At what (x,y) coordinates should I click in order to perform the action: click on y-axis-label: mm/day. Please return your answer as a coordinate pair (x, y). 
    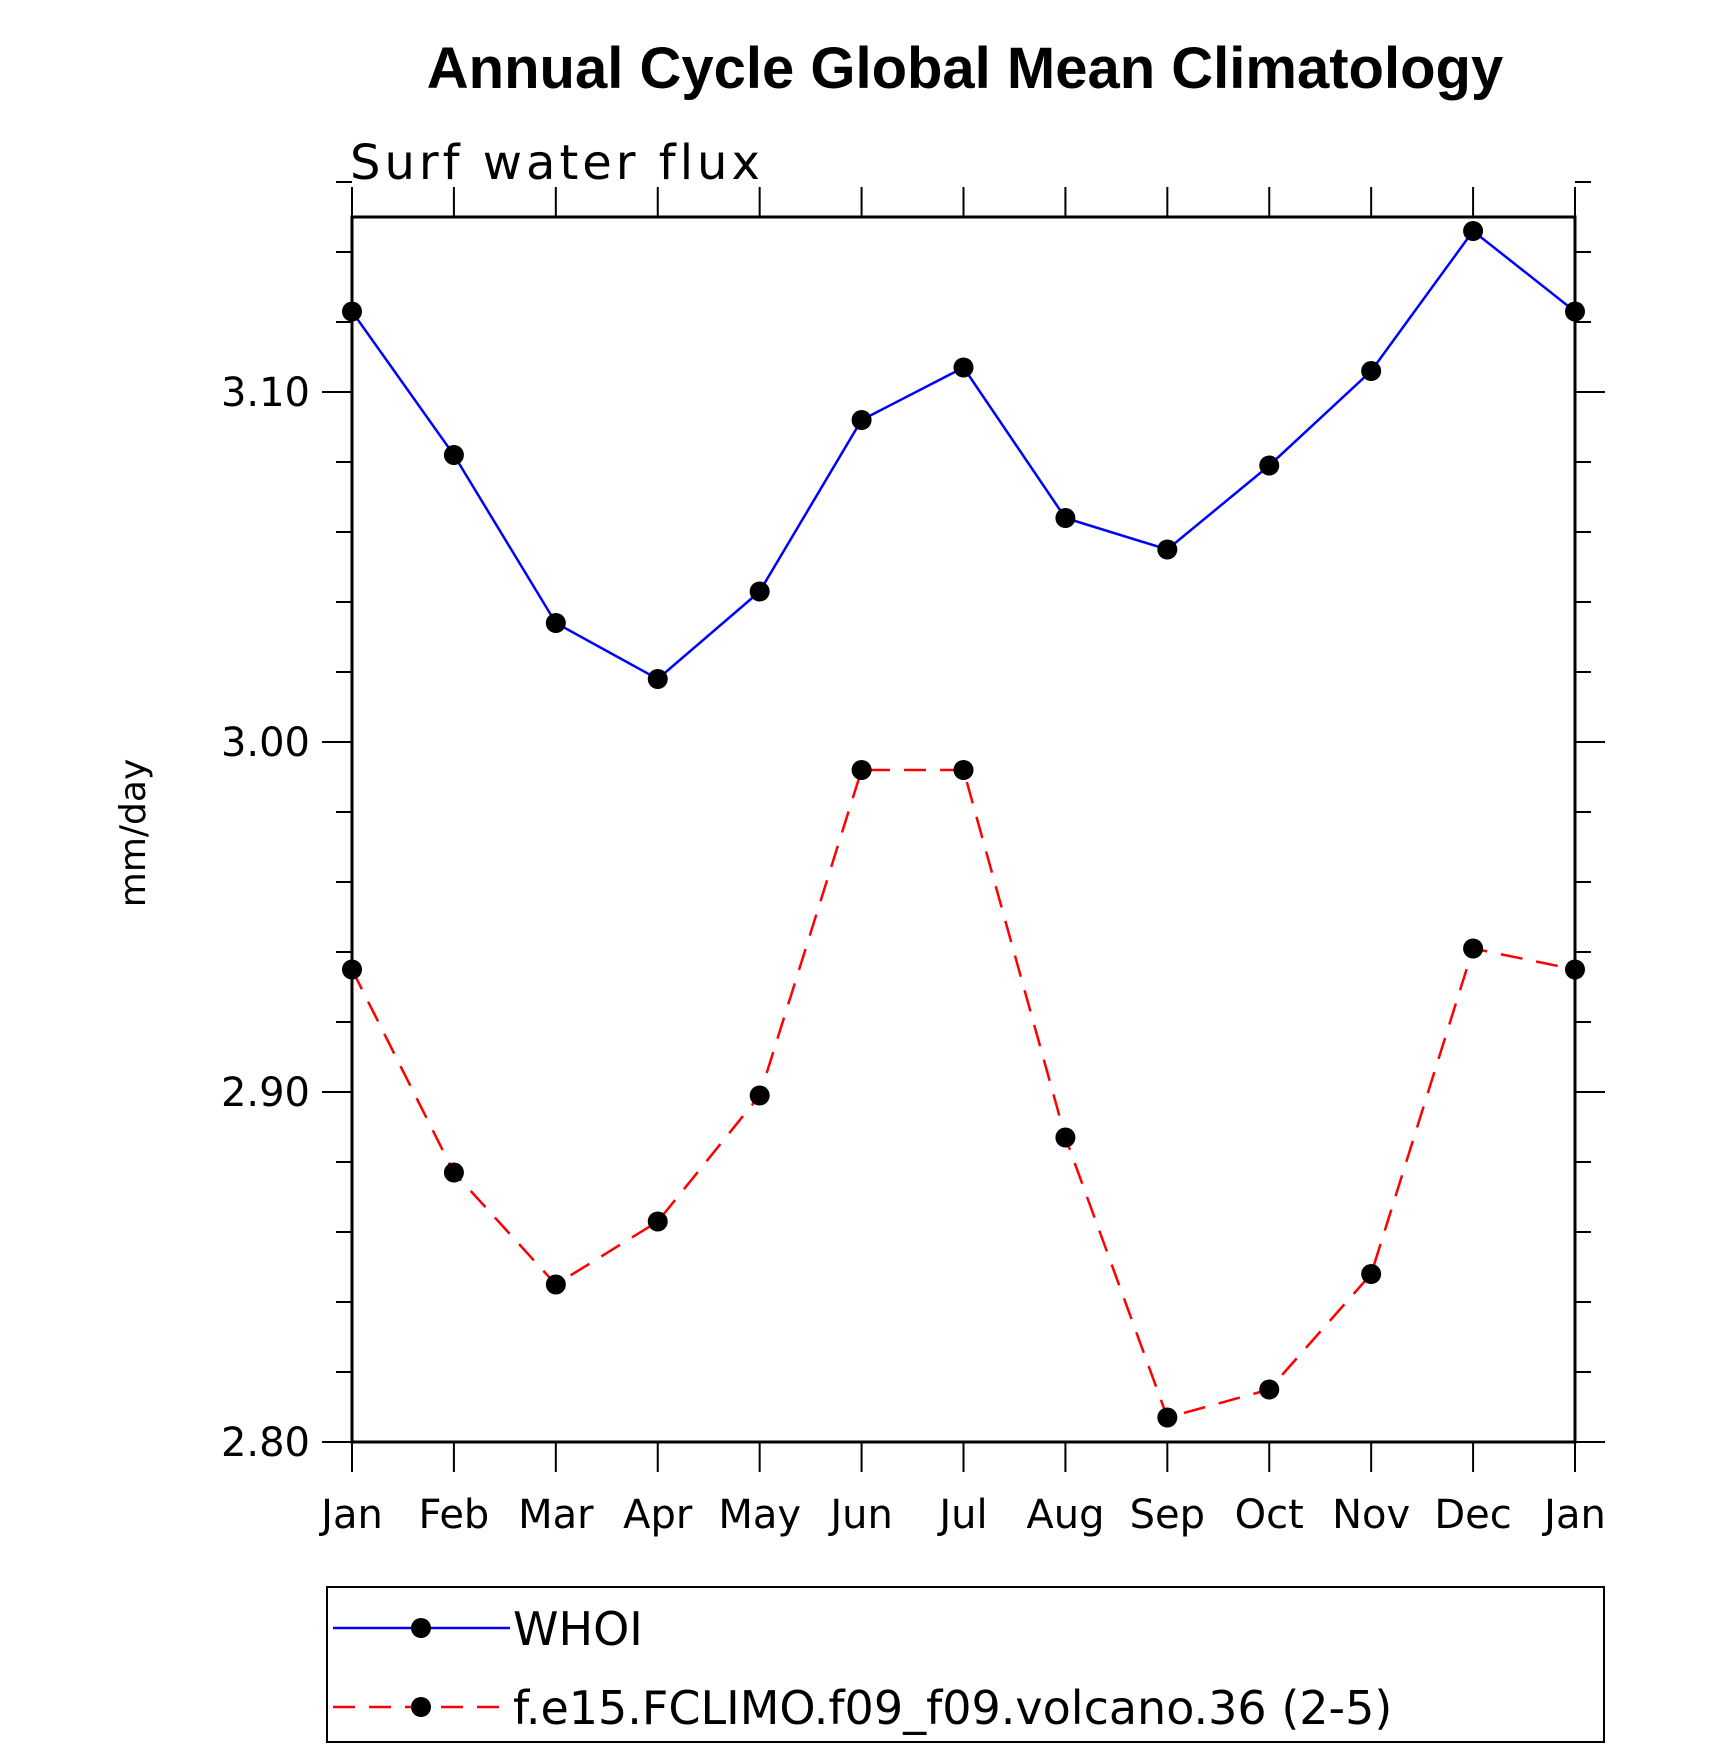
    Looking at the image, I should click on (133, 833).